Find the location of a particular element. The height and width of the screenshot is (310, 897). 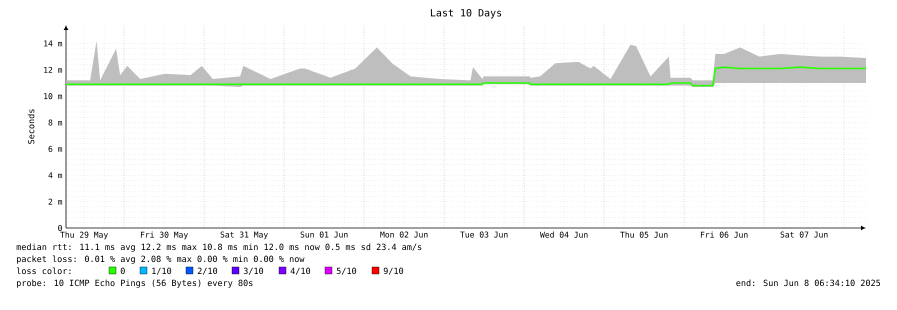

legend-label: 2/10 is located at coordinates (208, 271).